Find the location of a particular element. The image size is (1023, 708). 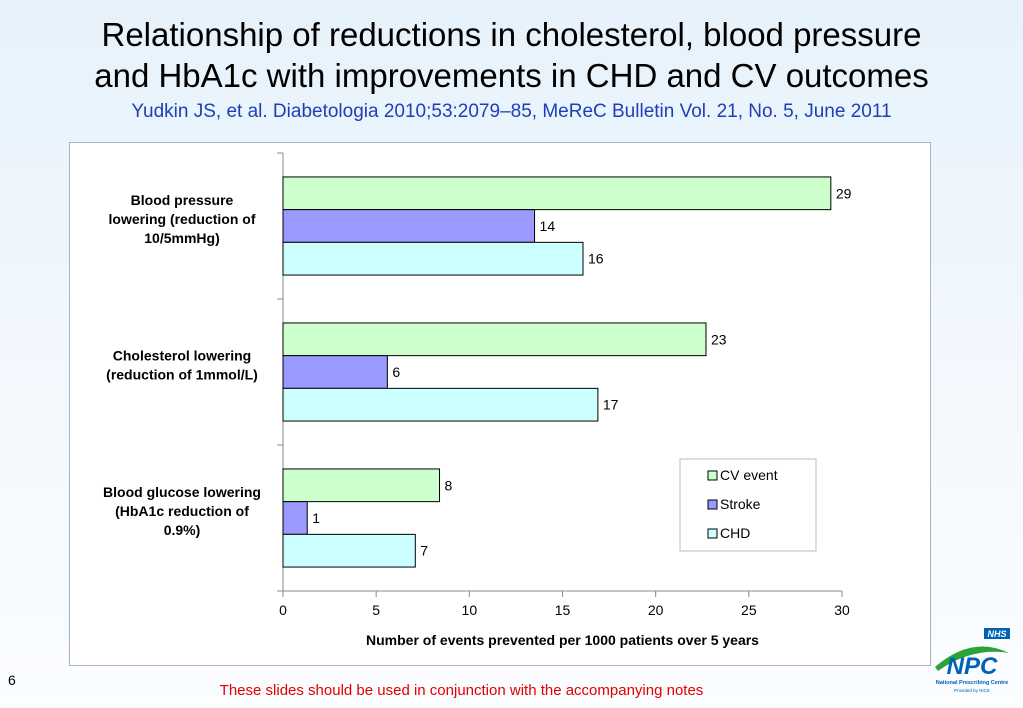

data-label-cv-event: 8 is located at coordinates (449, 485).